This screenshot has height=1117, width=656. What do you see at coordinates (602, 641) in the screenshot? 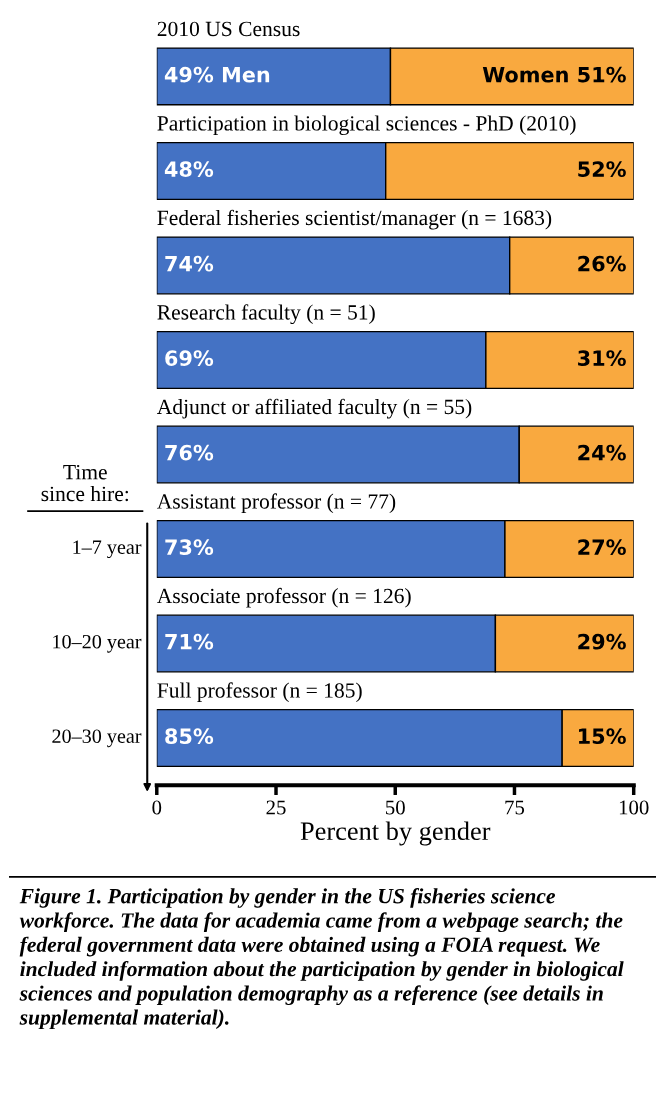
I see `data-label: 29%` at bounding box center [602, 641].